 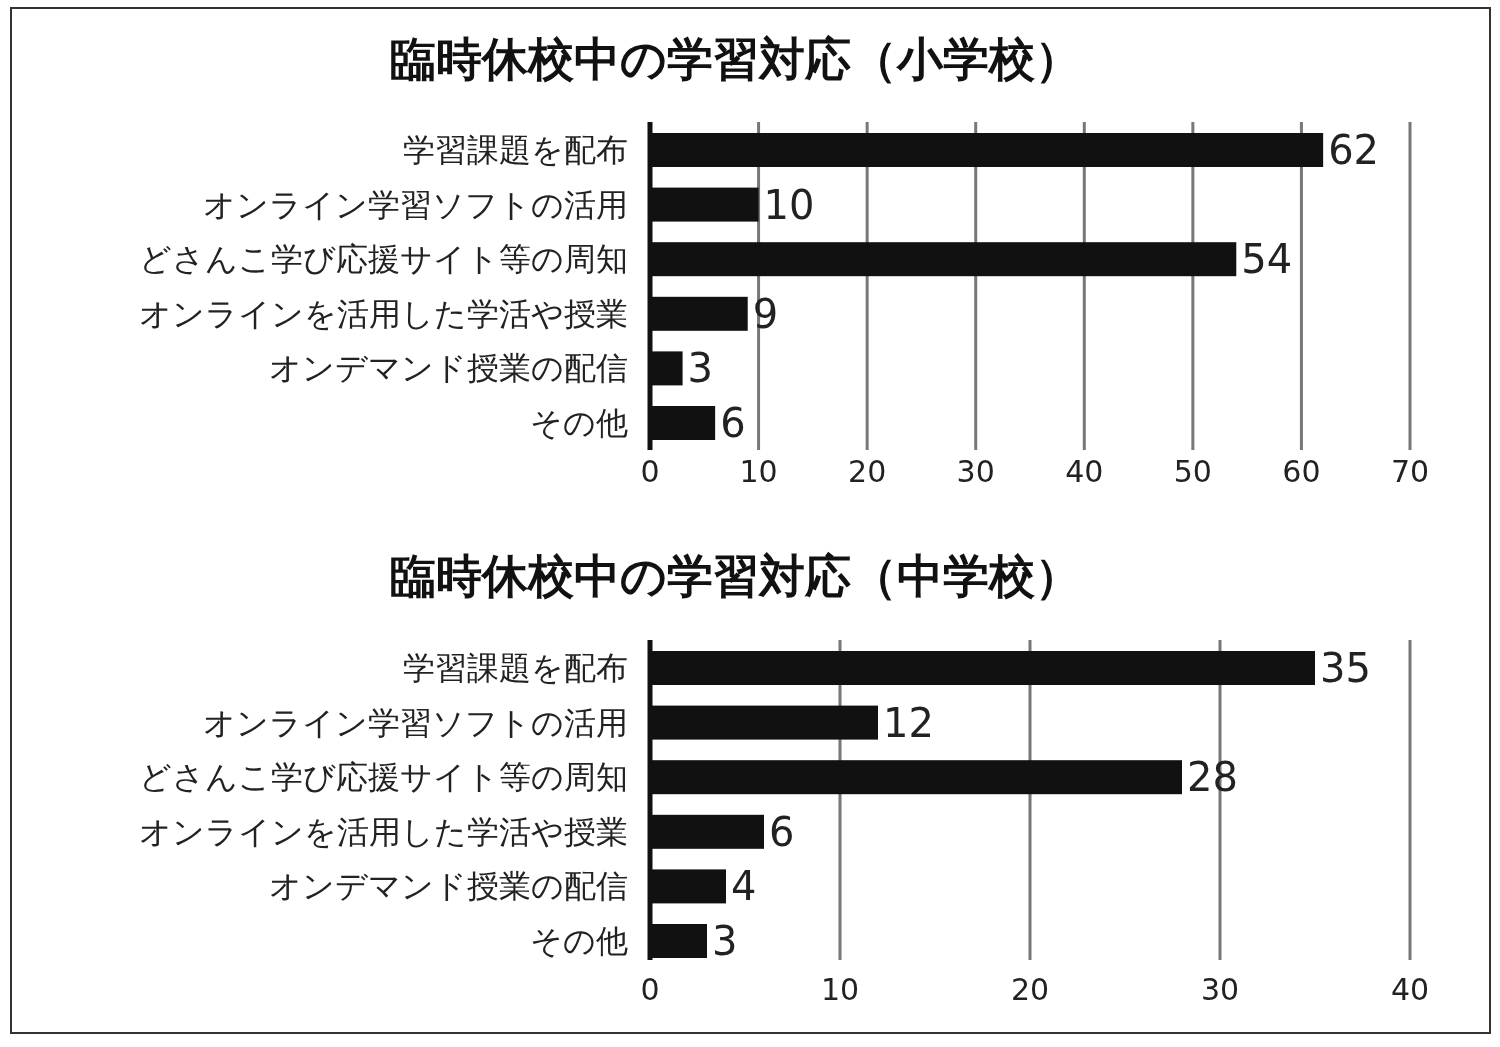 What do you see at coordinates (735, 576) in the screenshot?
I see `chart-title: 臨時休校中の学習対応（中学校）` at bounding box center [735, 576].